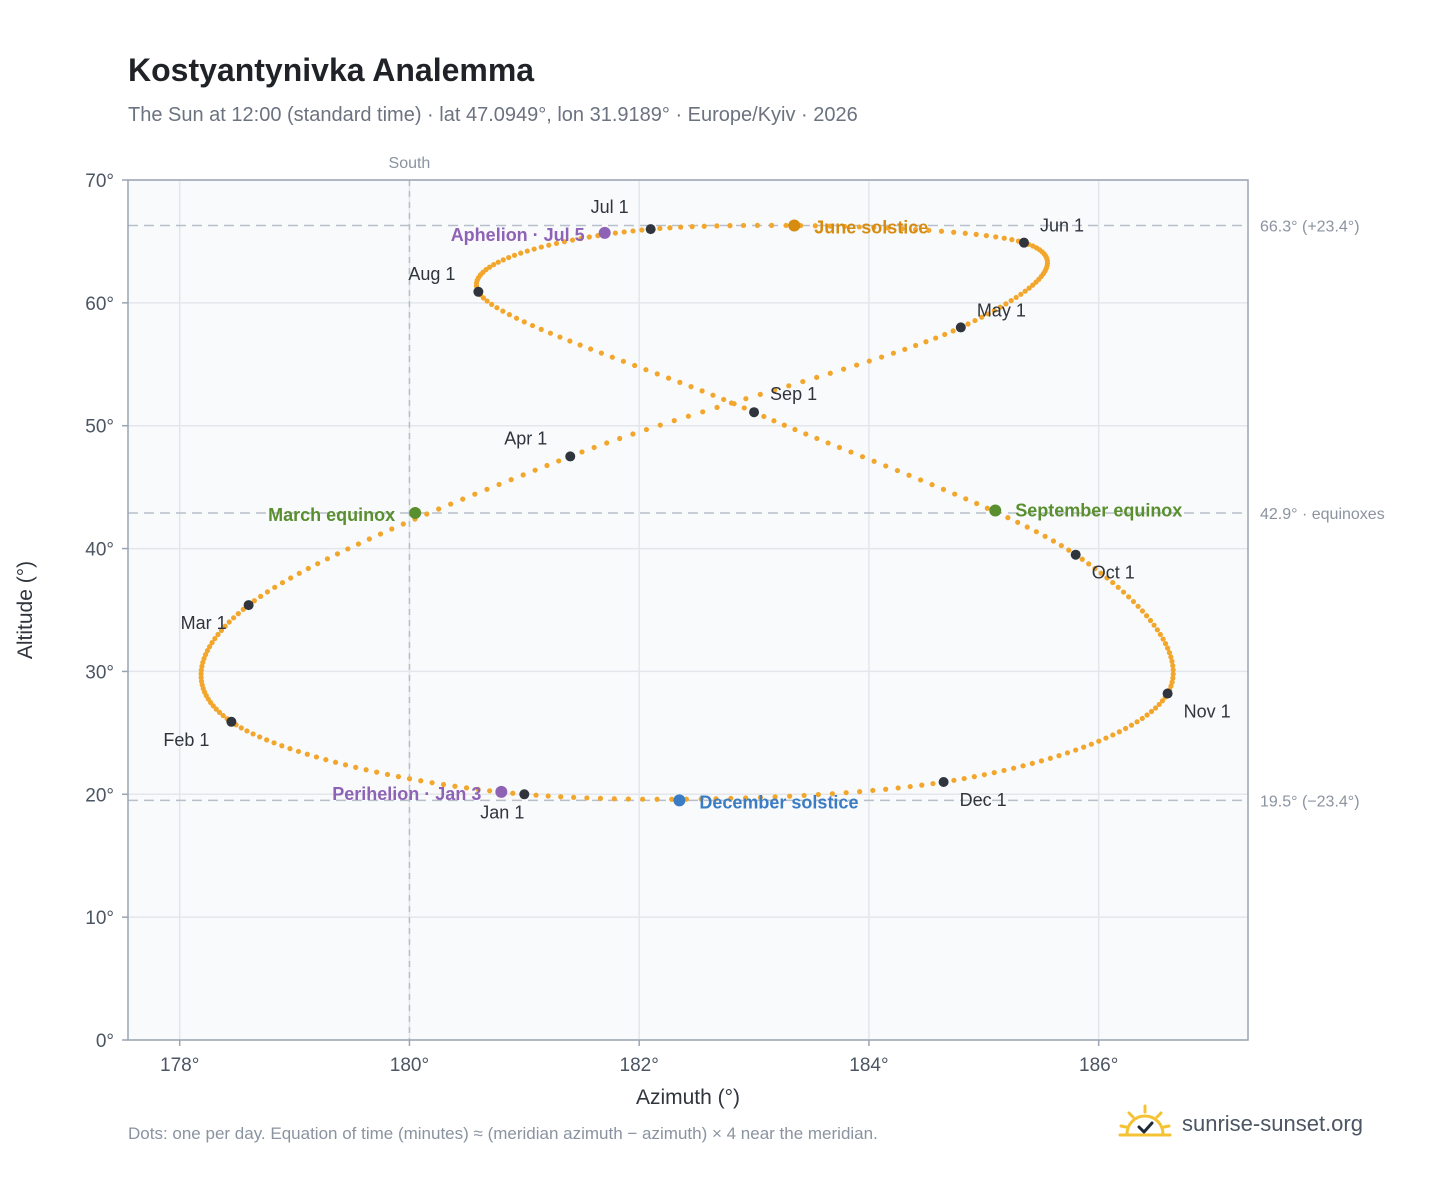  What do you see at coordinates (331, 70) in the screenshot?
I see `page-title: Kostyantynivka Analemma` at bounding box center [331, 70].